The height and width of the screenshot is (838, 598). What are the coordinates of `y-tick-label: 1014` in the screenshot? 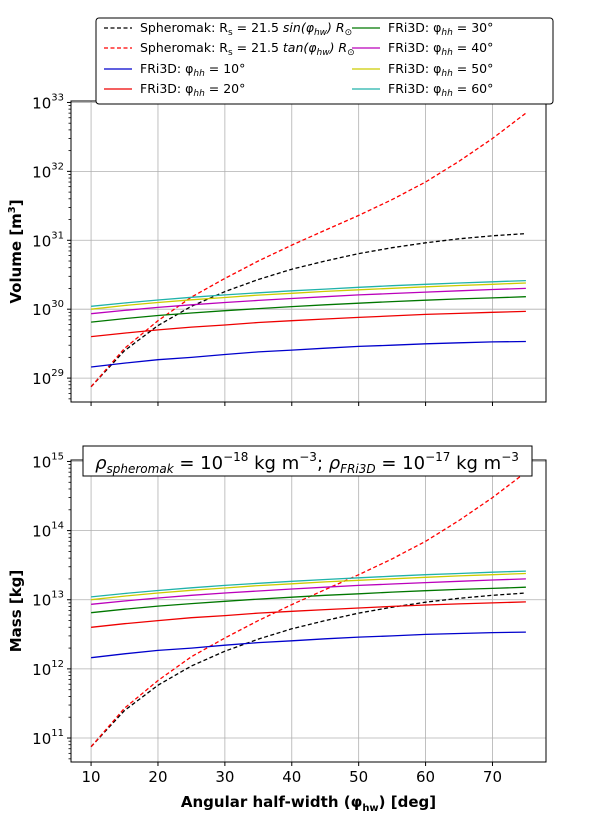 It's located at (48, 531).